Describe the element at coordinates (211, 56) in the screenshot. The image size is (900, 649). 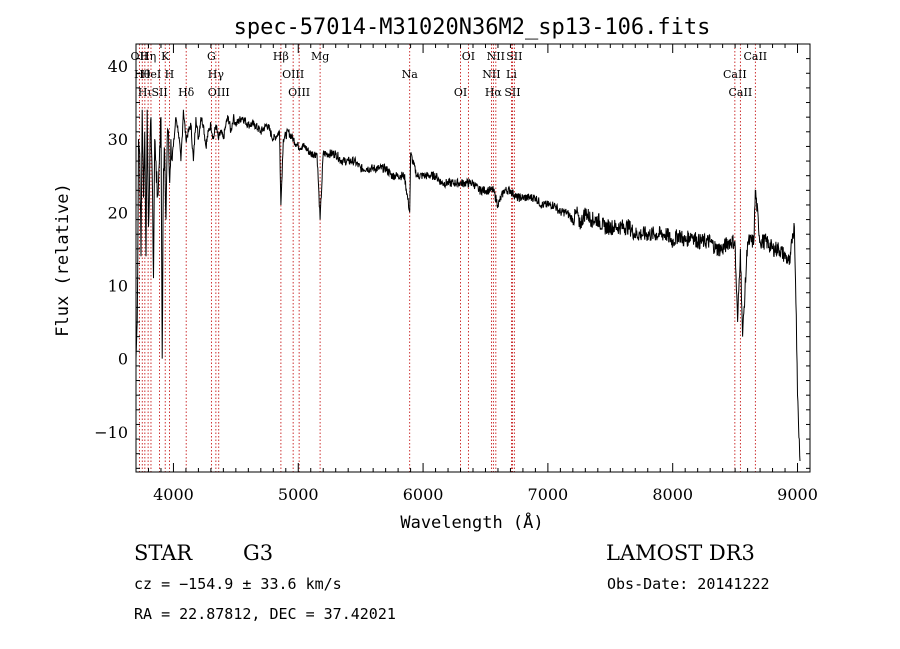
I see `line-label: G` at that location.